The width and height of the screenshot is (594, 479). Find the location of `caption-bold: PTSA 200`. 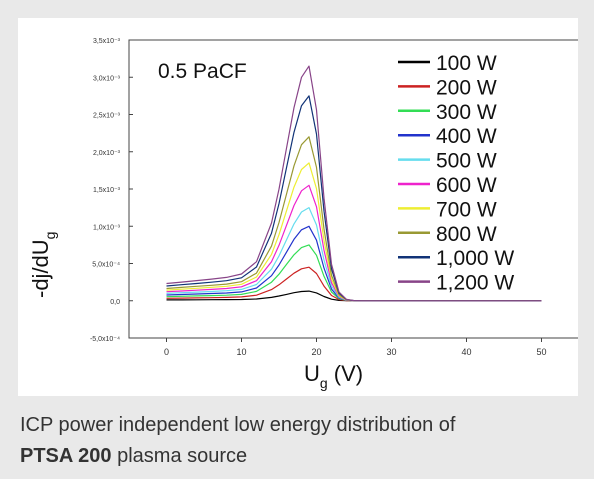

caption-bold: PTSA 200 is located at coordinates (66, 456).